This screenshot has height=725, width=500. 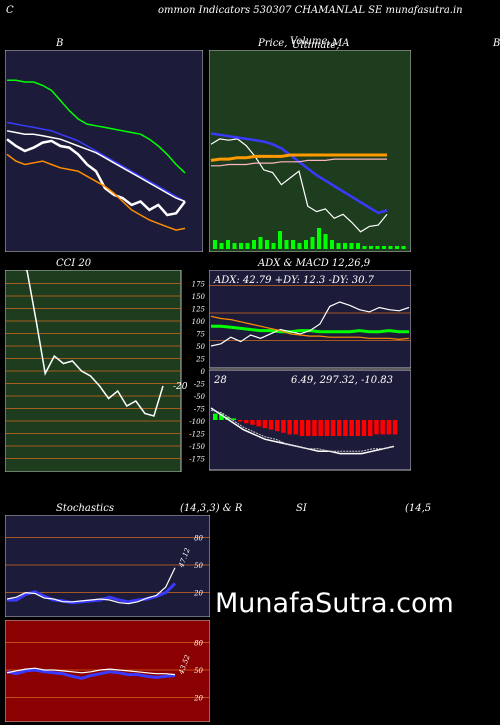 What do you see at coordinates (85, 508) in the screenshot?
I see `stoch-title: Stochastics` at bounding box center [85, 508].